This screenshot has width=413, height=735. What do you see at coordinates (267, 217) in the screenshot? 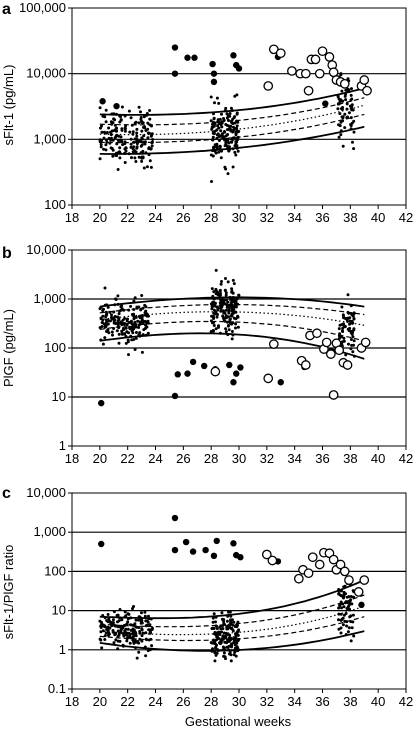
I see `x-tick-label: 32` at bounding box center [267, 217].